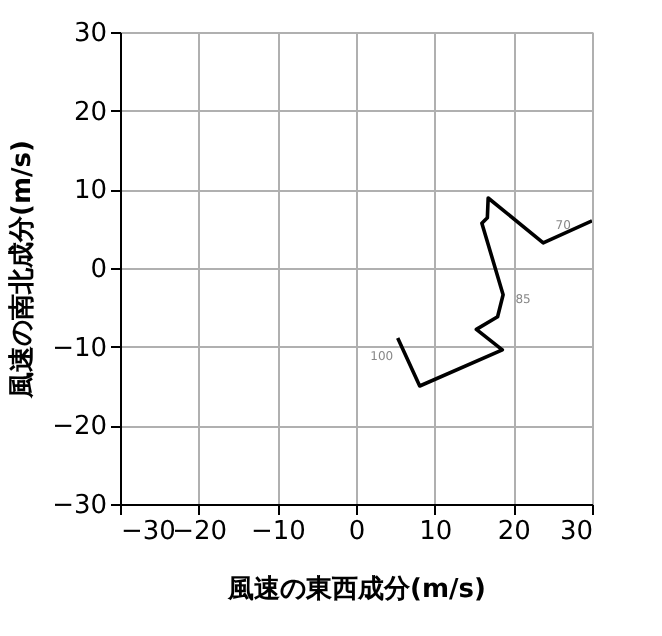 Image resolution: width=662 pixels, height=636 pixels. Describe the element at coordinates (200, 532) in the screenshot. I see `x-tick-label: −20` at that location.